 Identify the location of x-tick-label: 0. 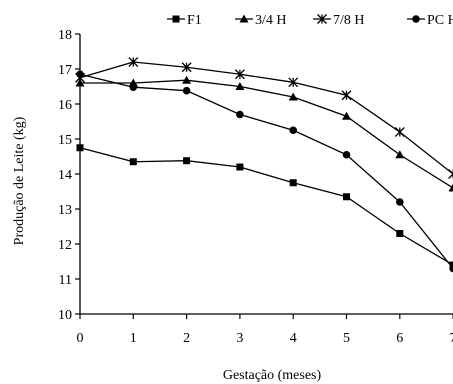
(80, 338).